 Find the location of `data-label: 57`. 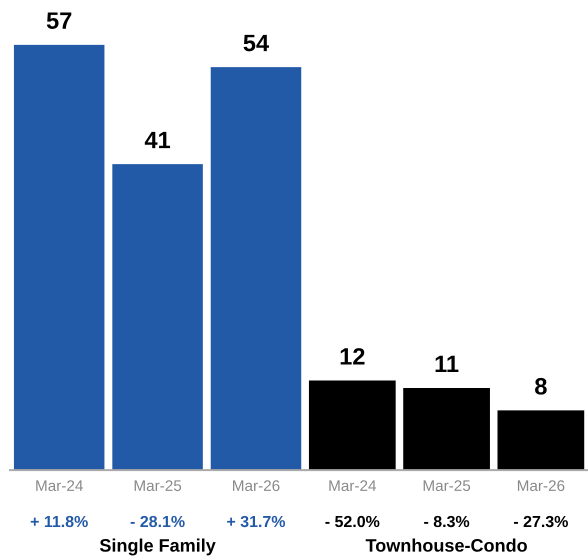

data-label: 57 is located at coordinates (59, 20).